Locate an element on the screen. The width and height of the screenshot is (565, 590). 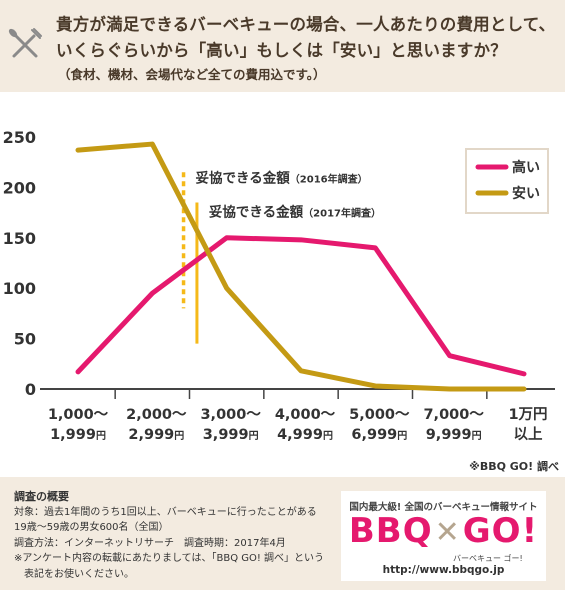
logo-url: http://www.bbqgo.jp is located at coordinates (443, 570).